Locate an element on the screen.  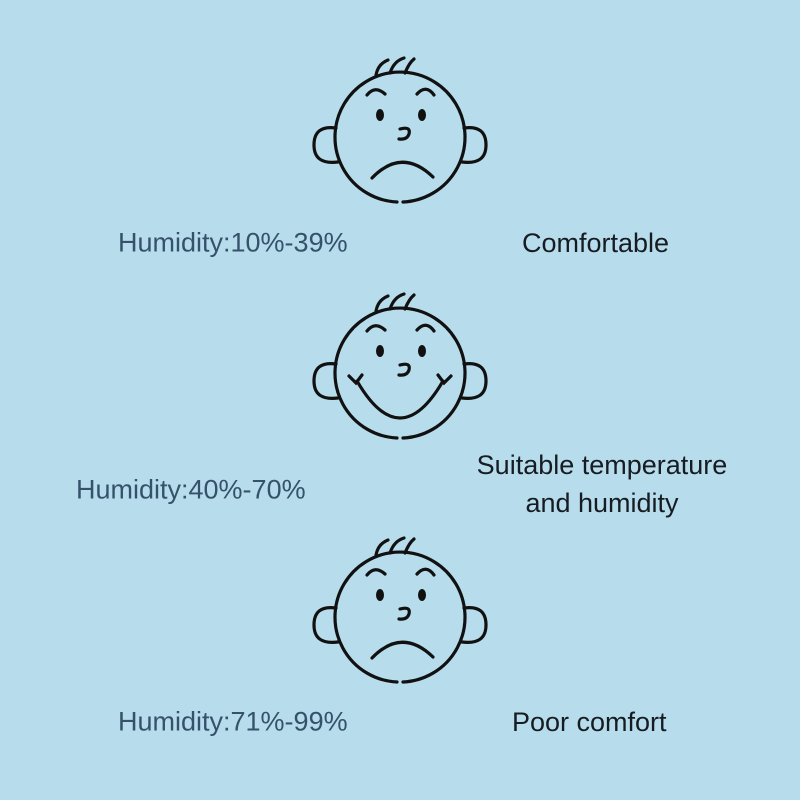
comfort-description-line1: Suitable temperature is located at coordinates (602, 465).